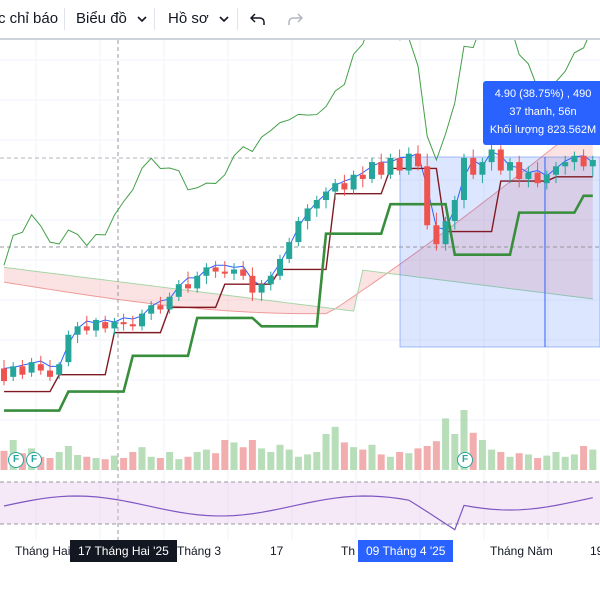 The height and width of the screenshot is (600, 600). What do you see at coordinates (64, 19) in the screenshot?
I see `toolbar-divider` at bounding box center [64, 19].